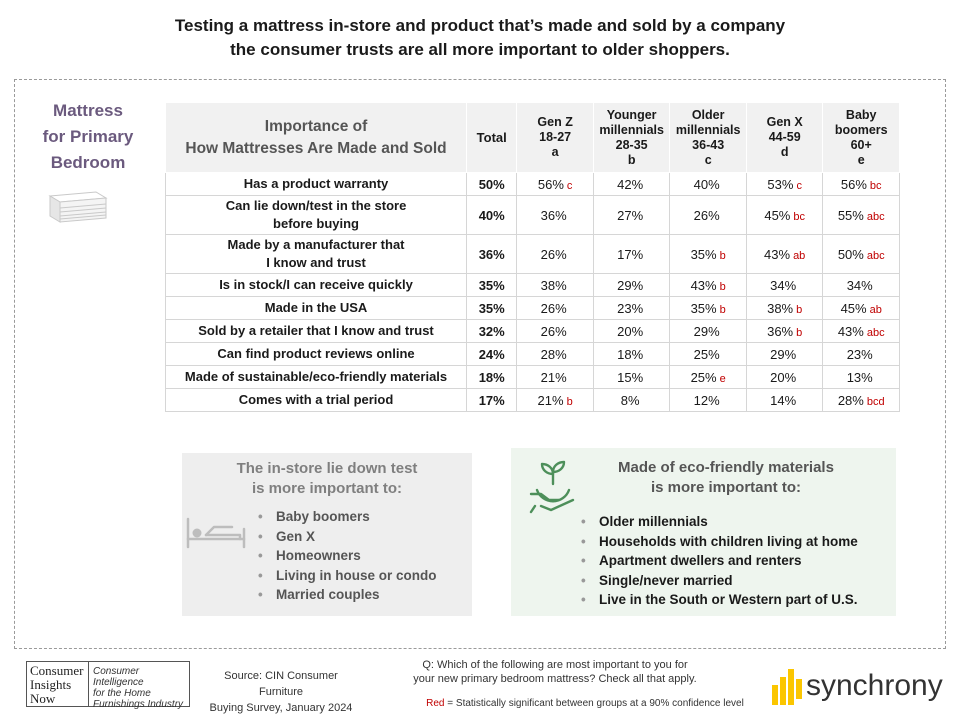  What do you see at coordinates (722, 378) in the screenshot?
I see `cell-sig: e` at bounding box center [722, 378].